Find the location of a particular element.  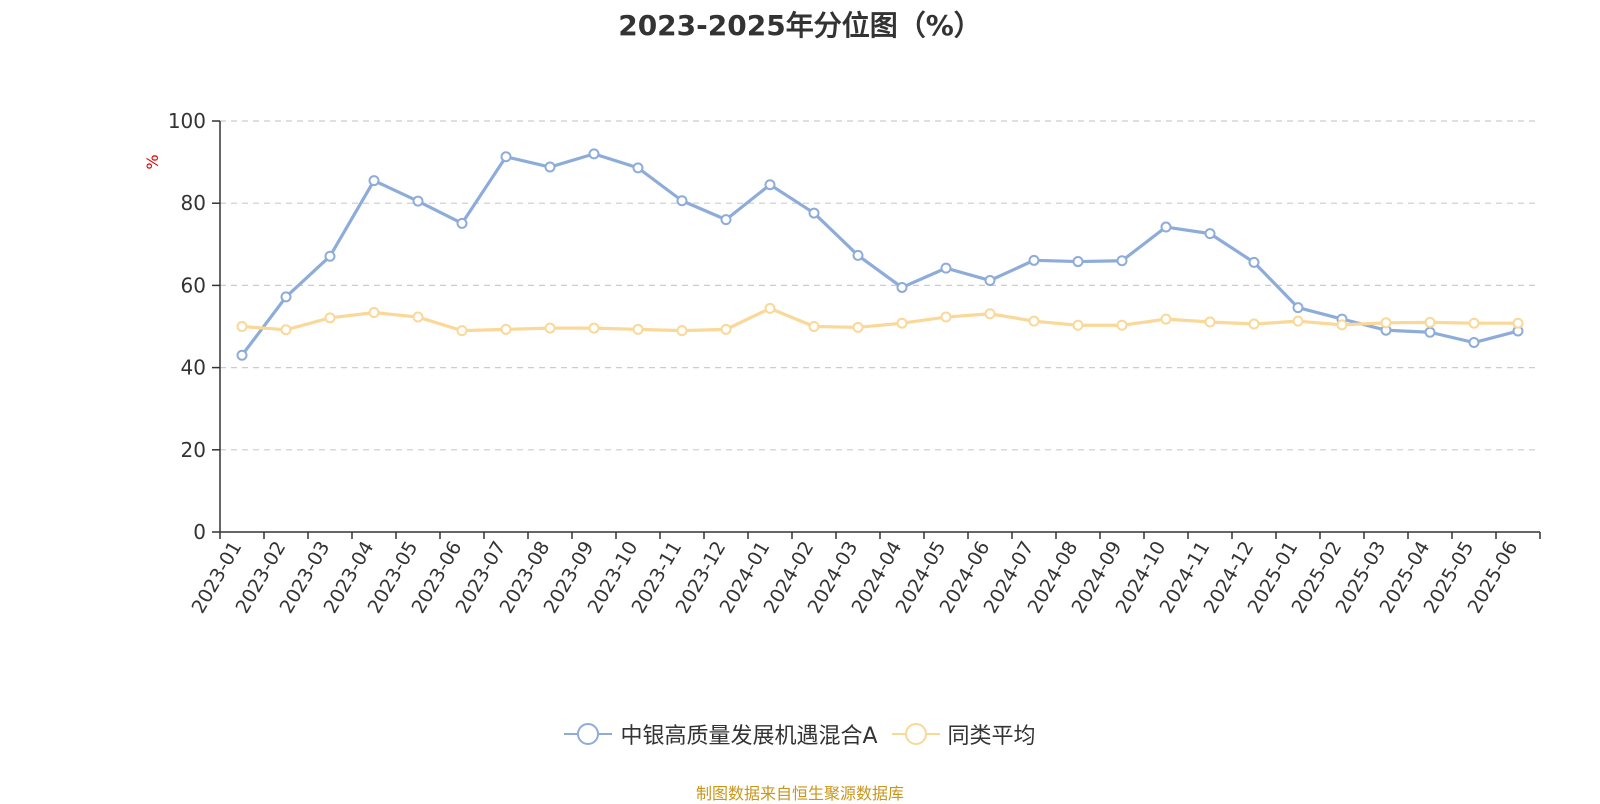

legend: 中银高质量发展机遇混合A 同类平均 is located at coordinates (800, 734).